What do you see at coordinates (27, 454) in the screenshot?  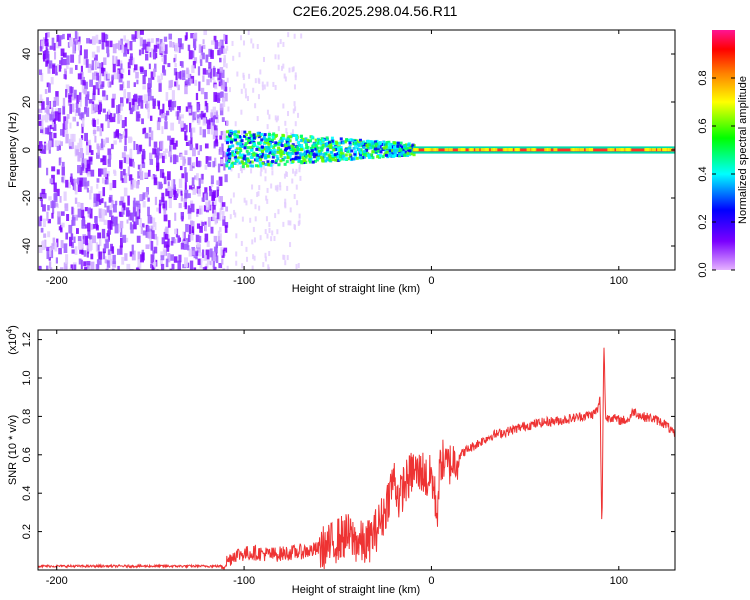 I see `y-tick-label: 0.6` at bounding box center [27, 454].